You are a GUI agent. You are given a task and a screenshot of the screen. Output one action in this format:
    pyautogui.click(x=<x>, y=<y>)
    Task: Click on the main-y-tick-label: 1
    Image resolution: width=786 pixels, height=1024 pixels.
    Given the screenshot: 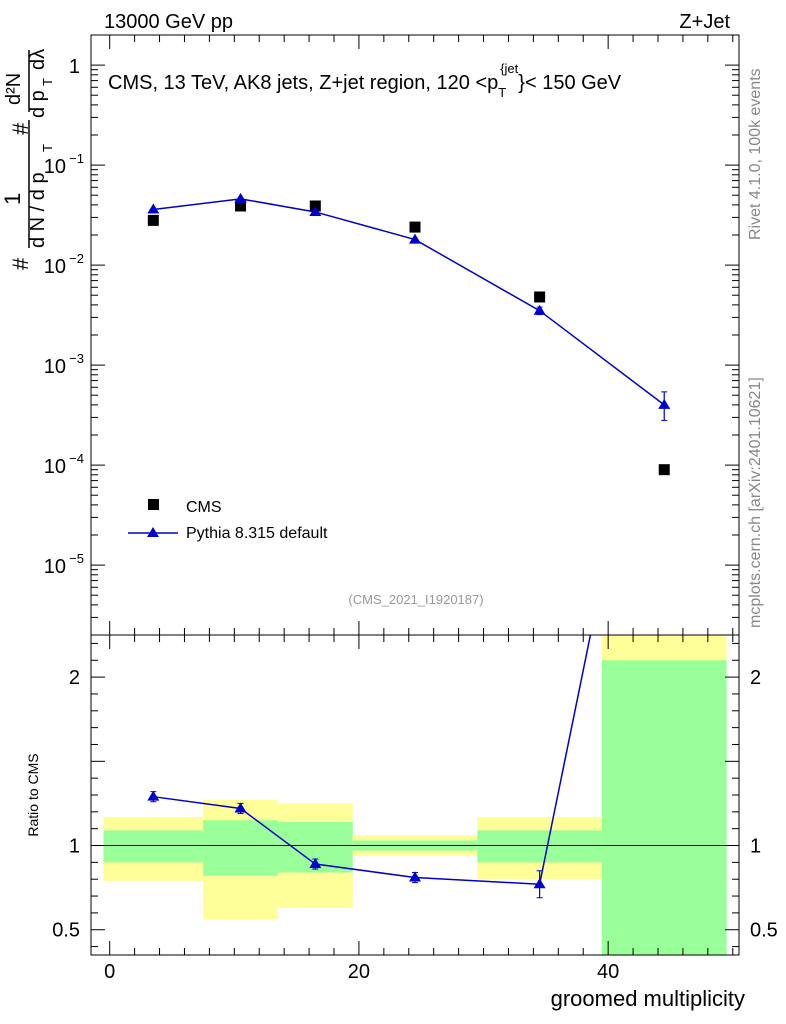 What is the action you would take?
    pyautogui.click(x=74, y=67)
    